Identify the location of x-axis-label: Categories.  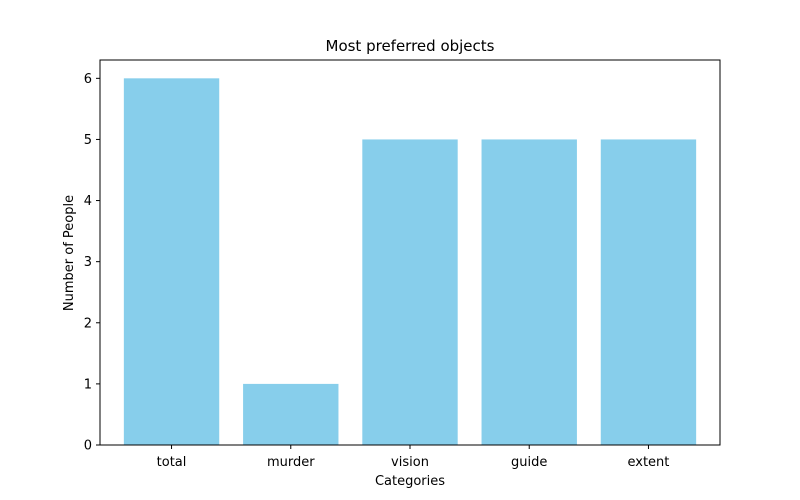
(410, 481).